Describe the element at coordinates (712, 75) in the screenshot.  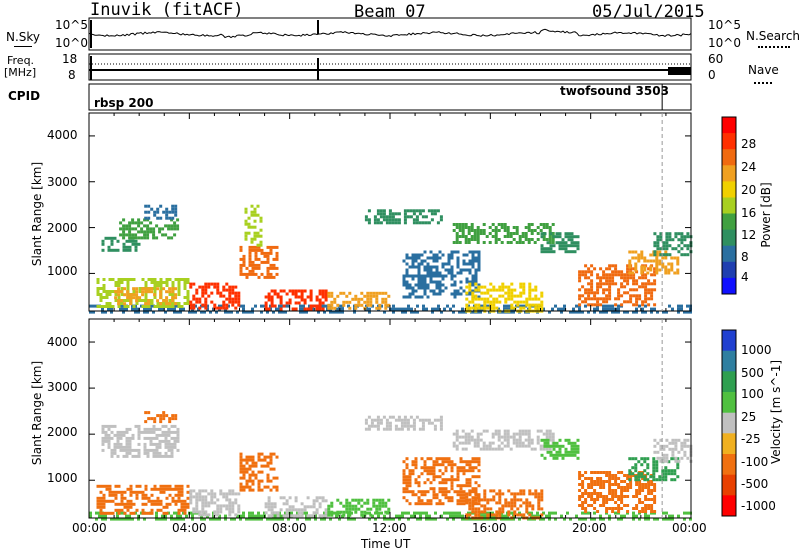
I see `nave-tick-low: 0` at that location.